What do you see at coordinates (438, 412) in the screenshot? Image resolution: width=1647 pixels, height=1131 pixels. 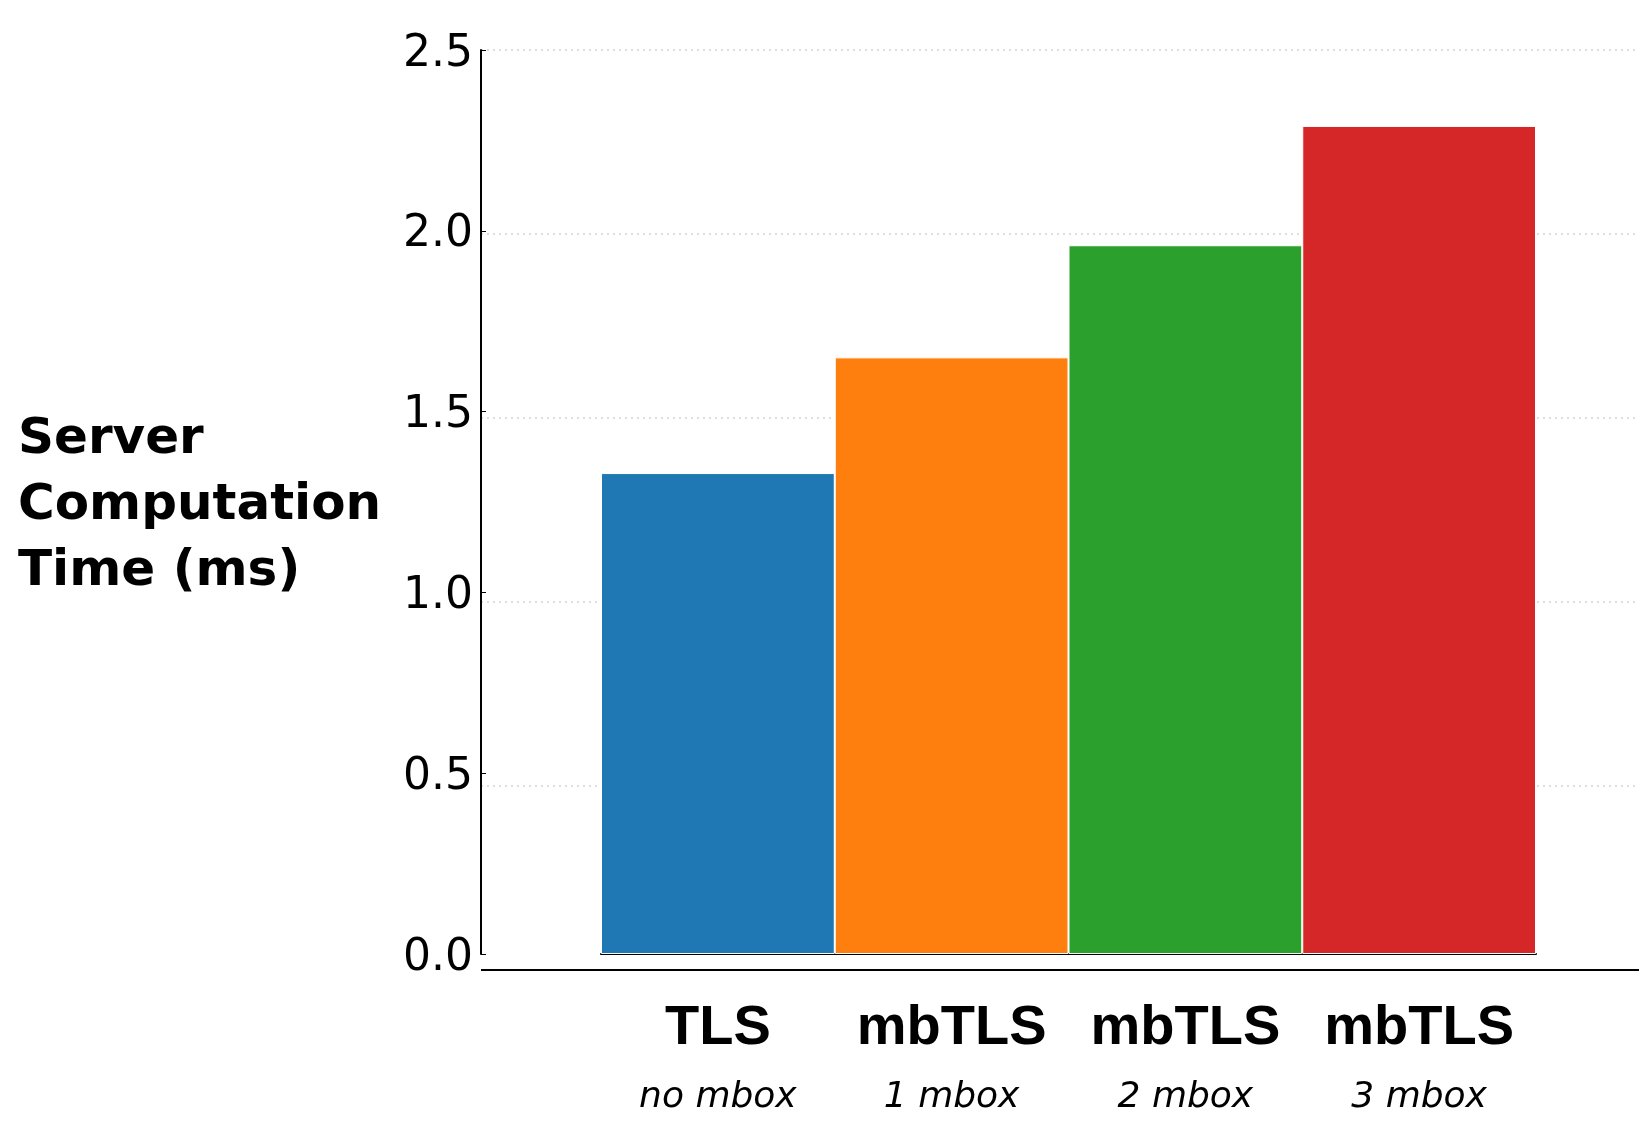 I see `y-tick-label: 1.5` at bounding box center [438, 412].